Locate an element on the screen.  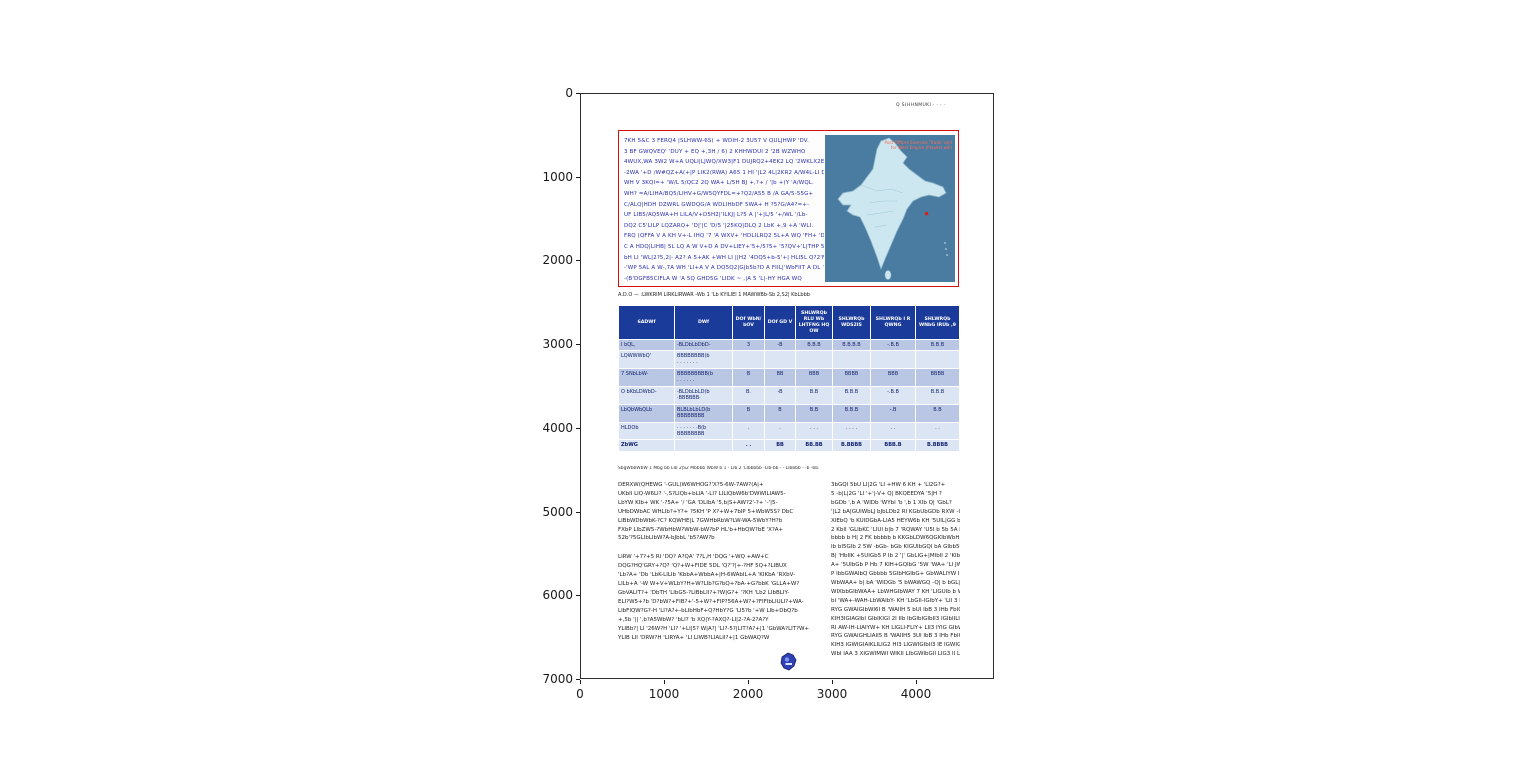
table-cell-value: -B is located at coordinates (780, 395).